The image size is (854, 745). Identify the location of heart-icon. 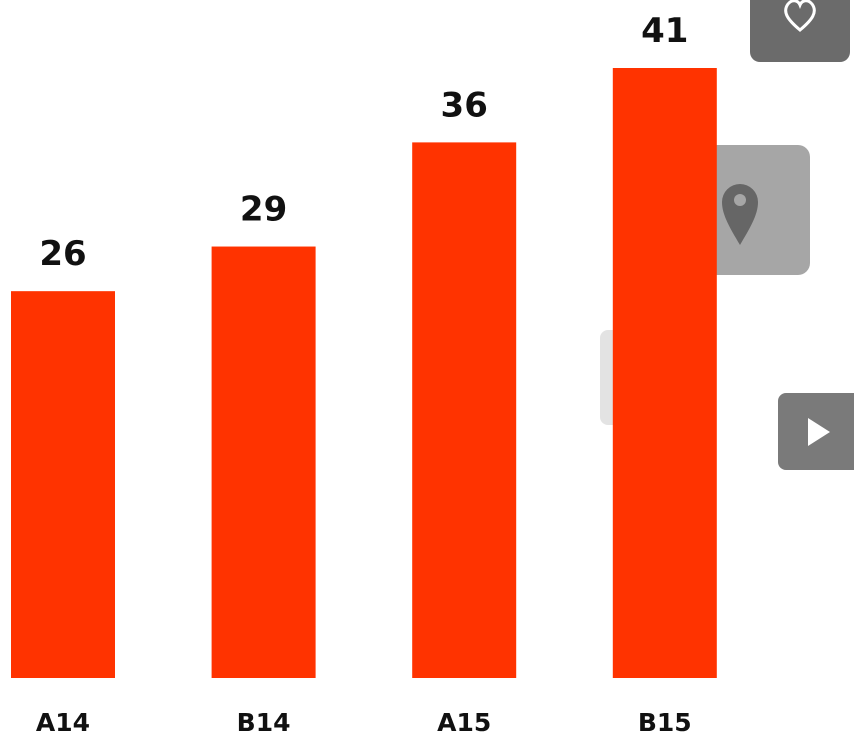
(800, 16).